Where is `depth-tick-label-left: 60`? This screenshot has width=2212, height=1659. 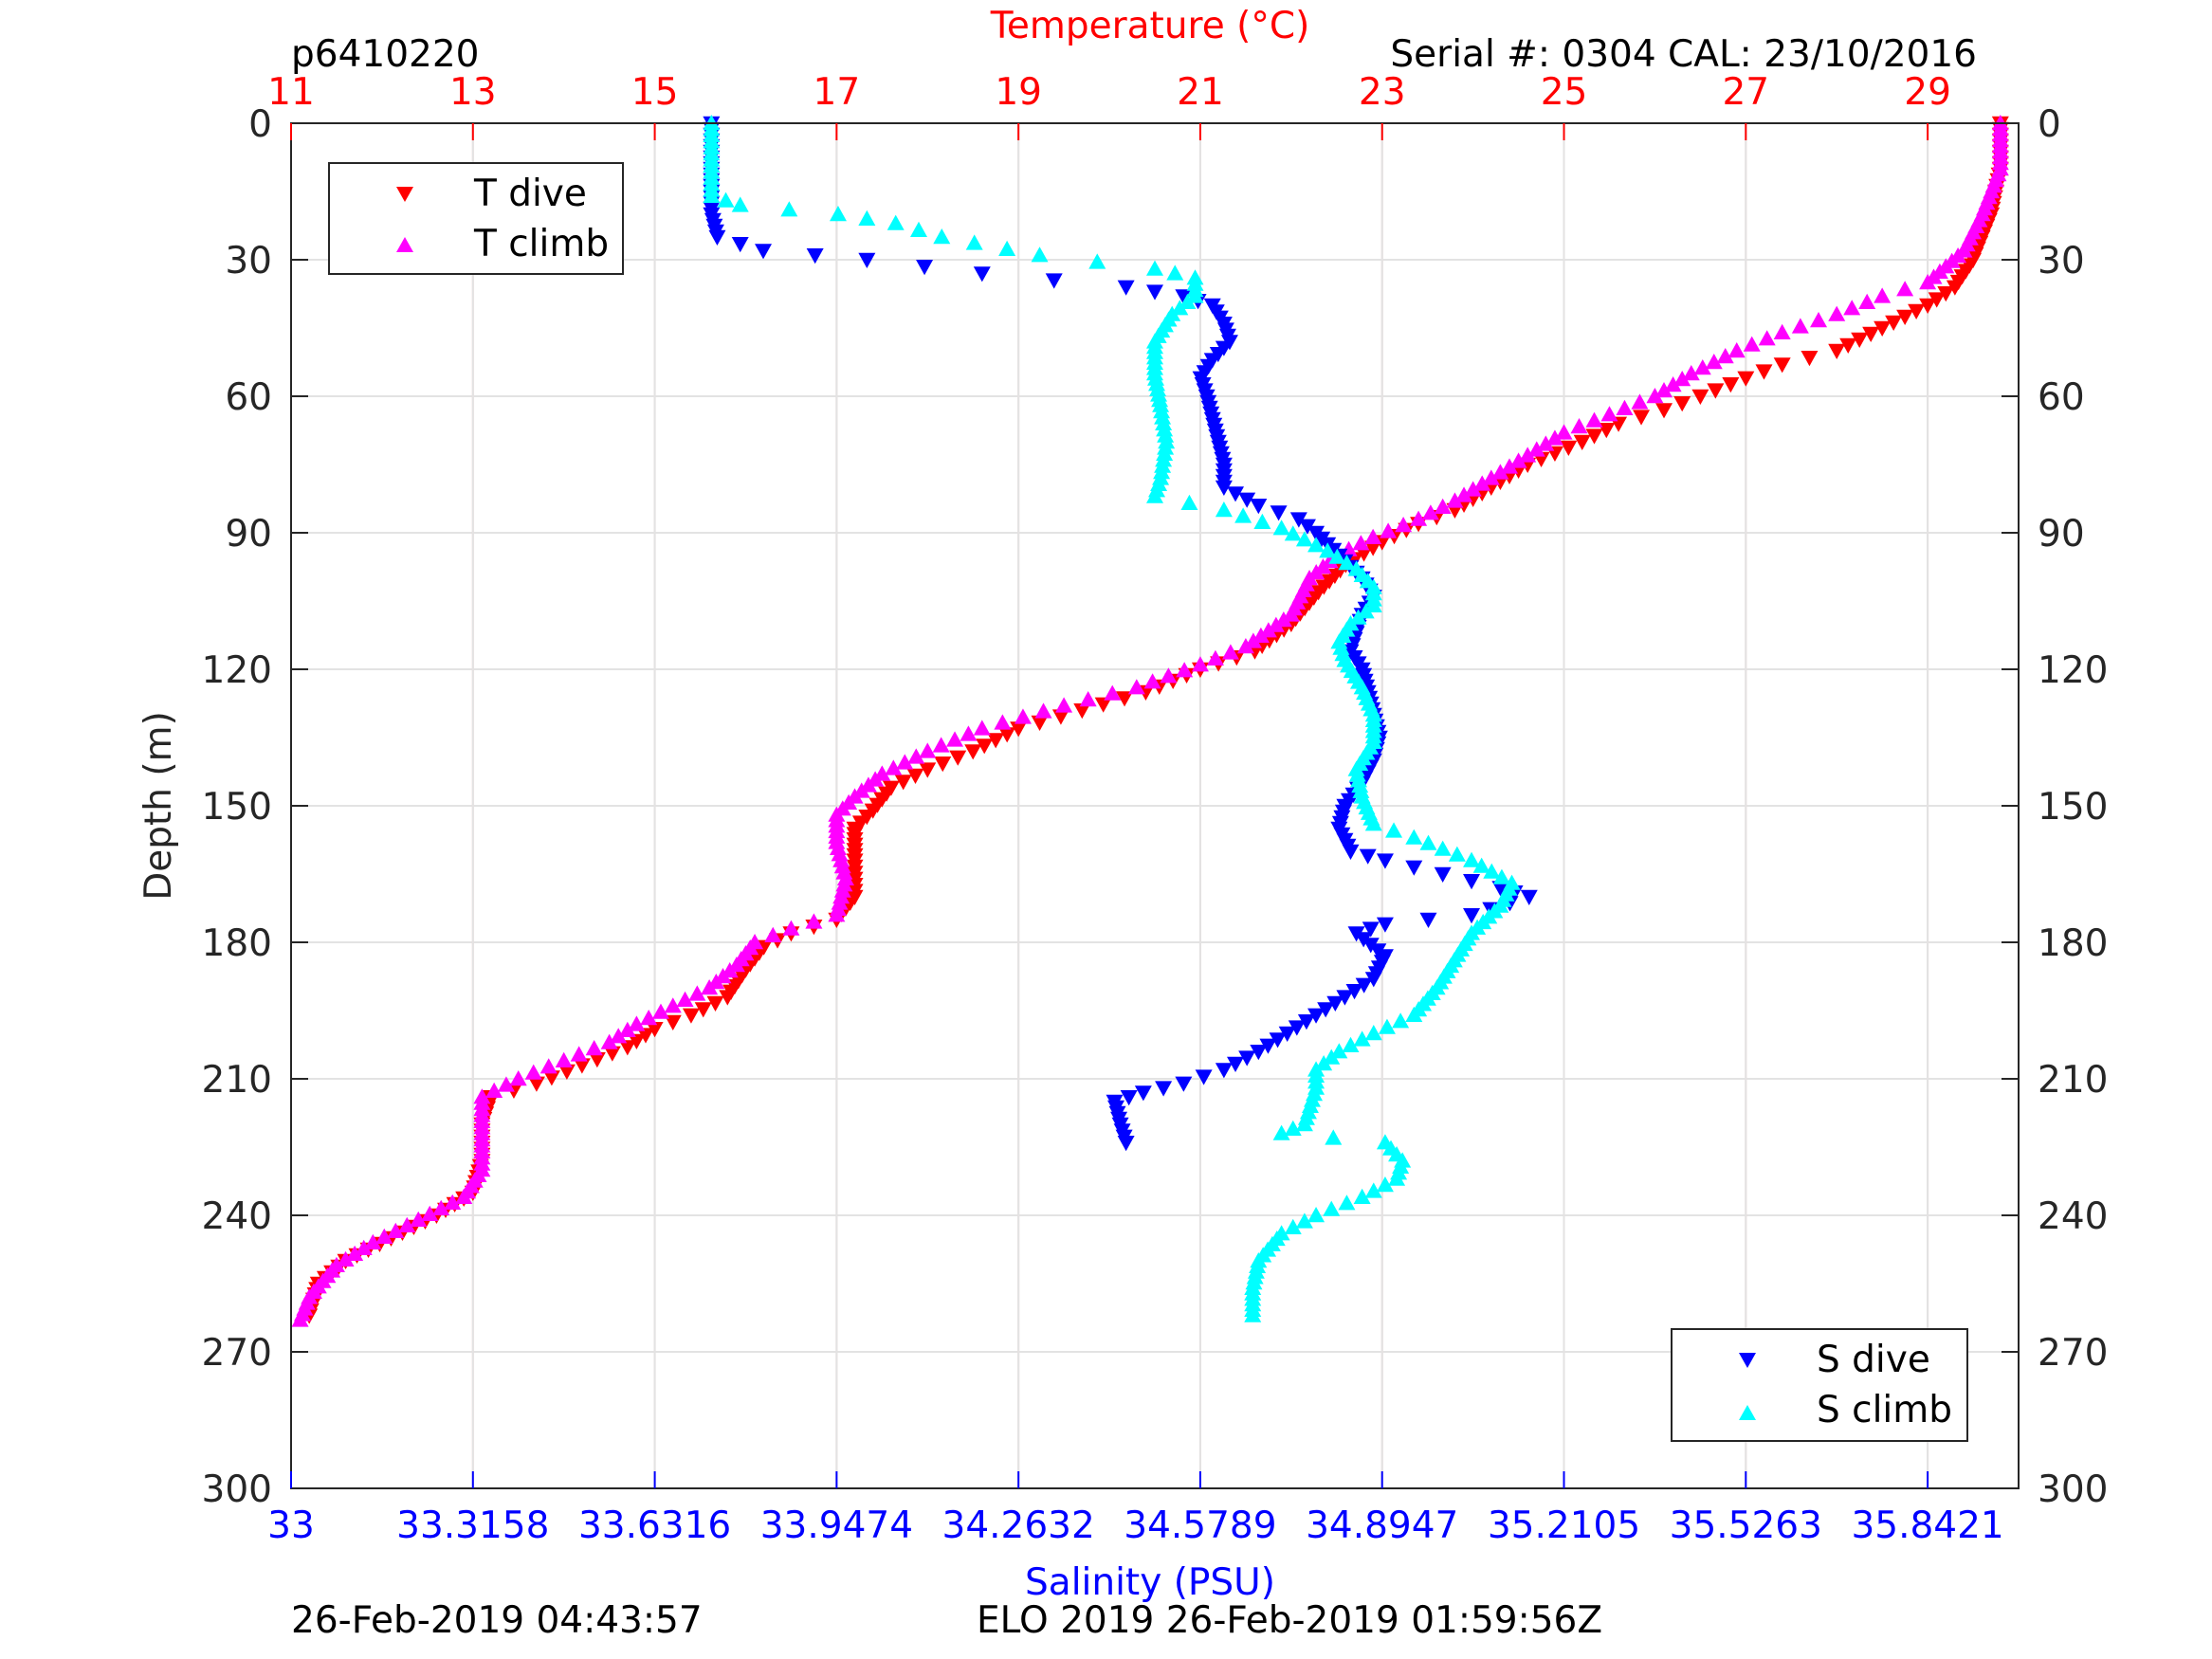
depth-tick-label-left: 60 is located at coordinates (248, 397).